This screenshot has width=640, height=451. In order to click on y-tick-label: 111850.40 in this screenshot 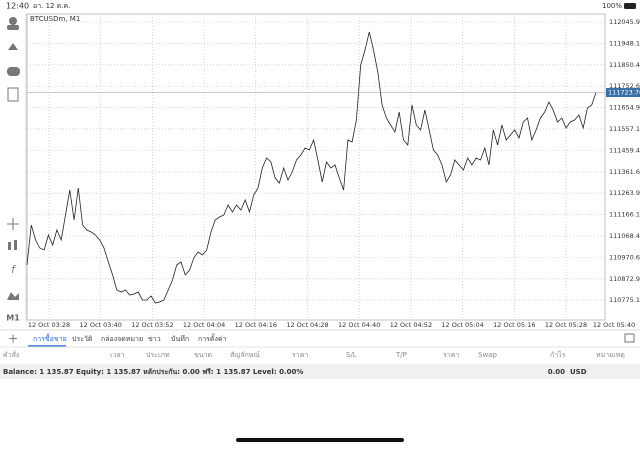, I will do `click(624, 65)`.